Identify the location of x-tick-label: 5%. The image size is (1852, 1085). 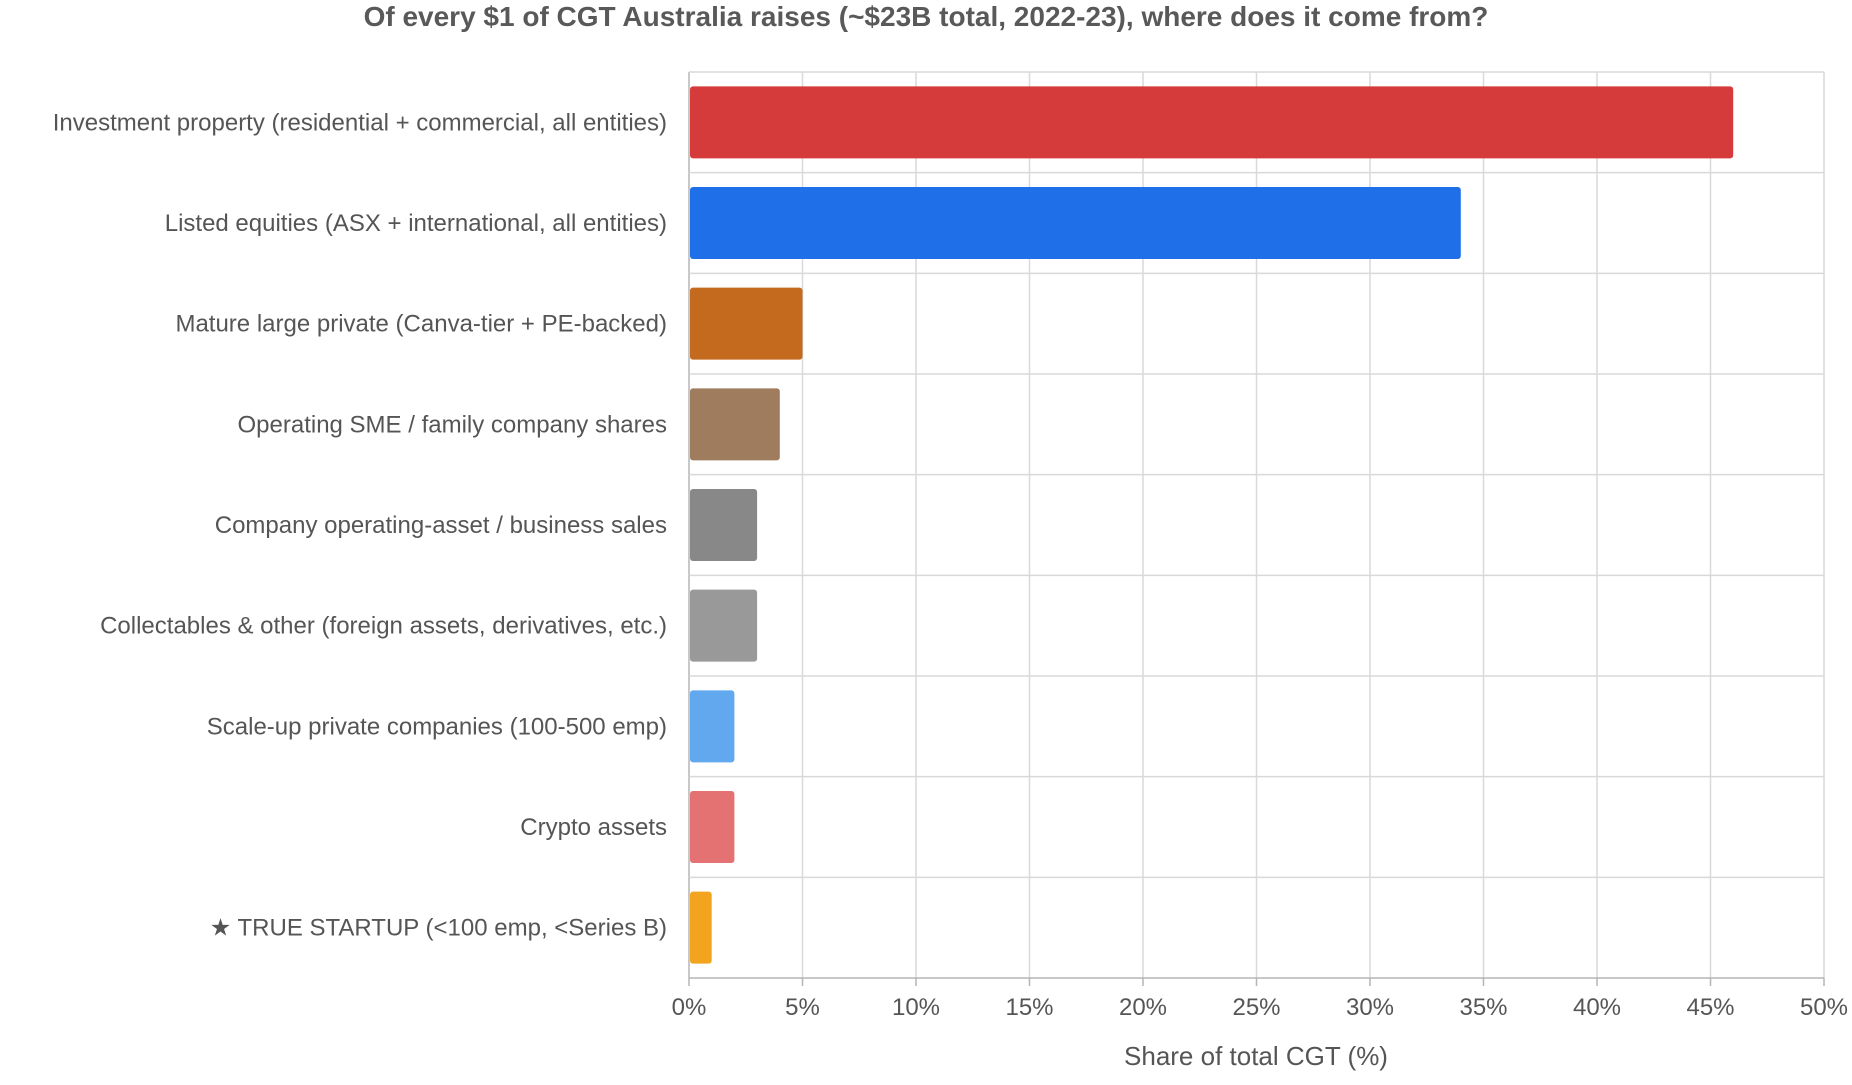
(802, 1007).